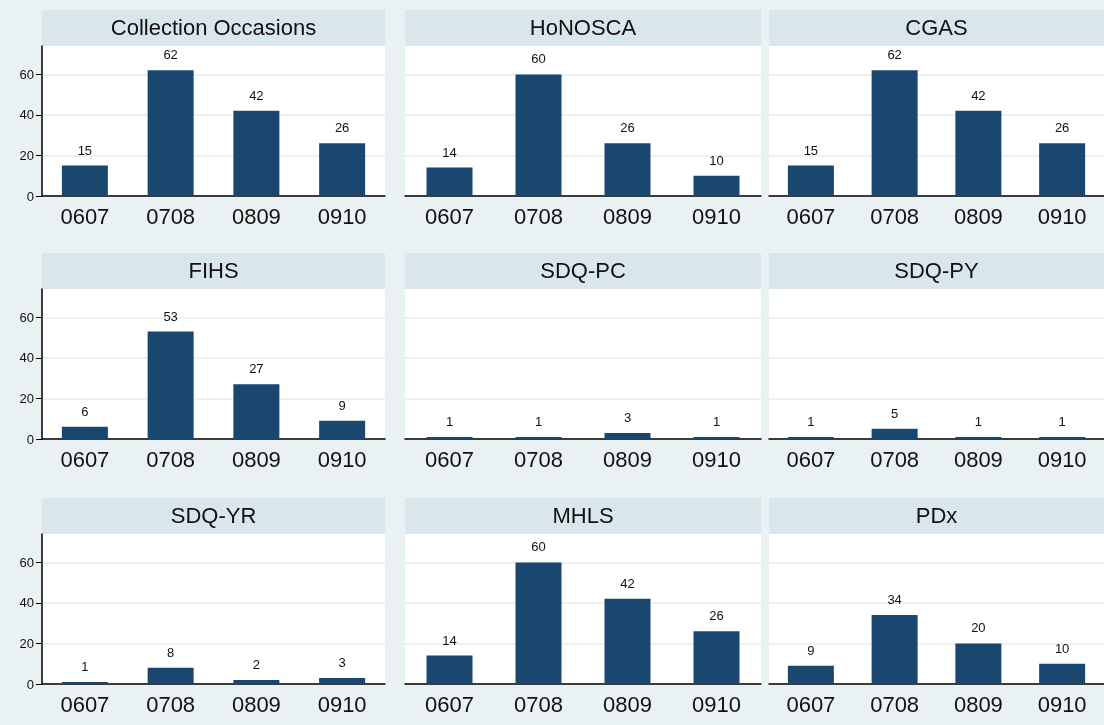 This screenshot has height=725, width=1104. Describe the element at coordinates (30, 196) in the screenshot. I see `y-tick-label: 0` at that location.